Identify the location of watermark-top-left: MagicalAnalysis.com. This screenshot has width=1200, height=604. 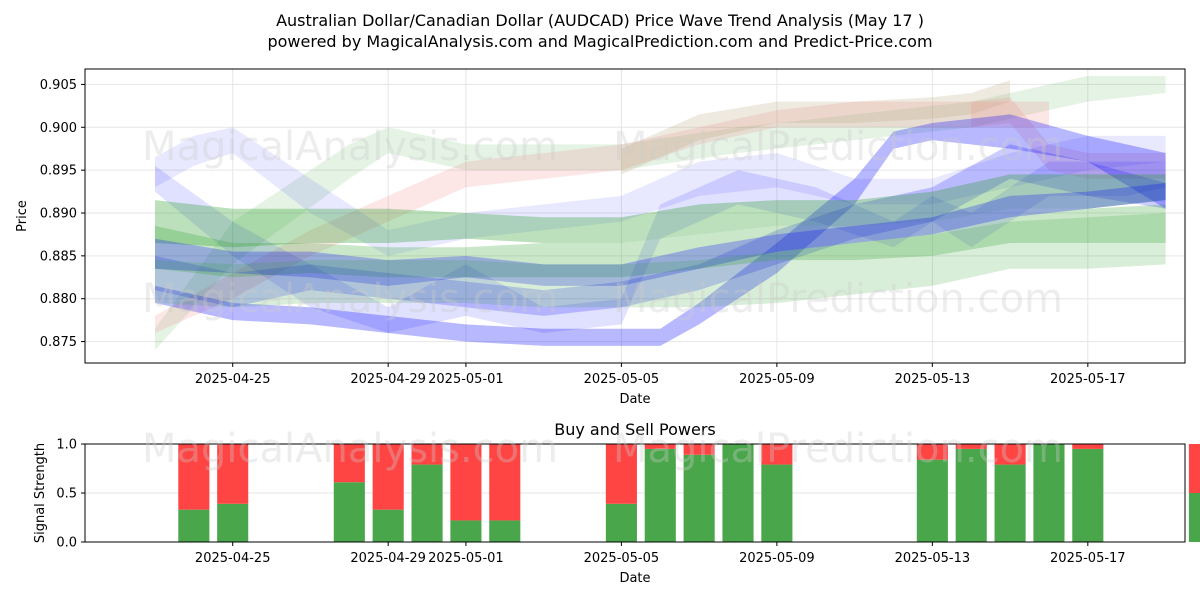
(350, 147).